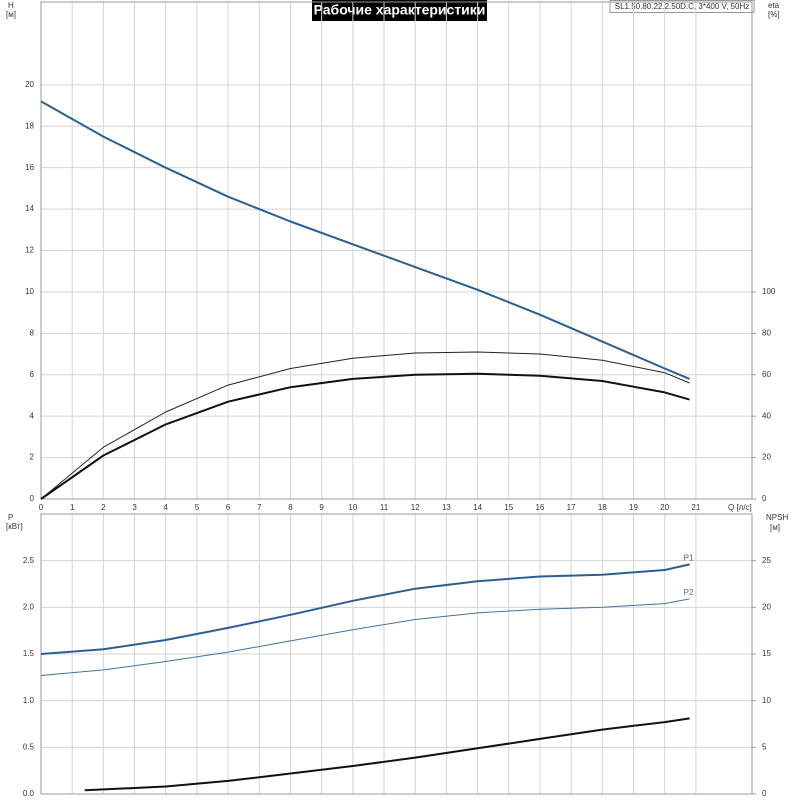 This screenshot has width=800, height=800. I want to click on y-tick-label: 1.5, so click(29, 653).